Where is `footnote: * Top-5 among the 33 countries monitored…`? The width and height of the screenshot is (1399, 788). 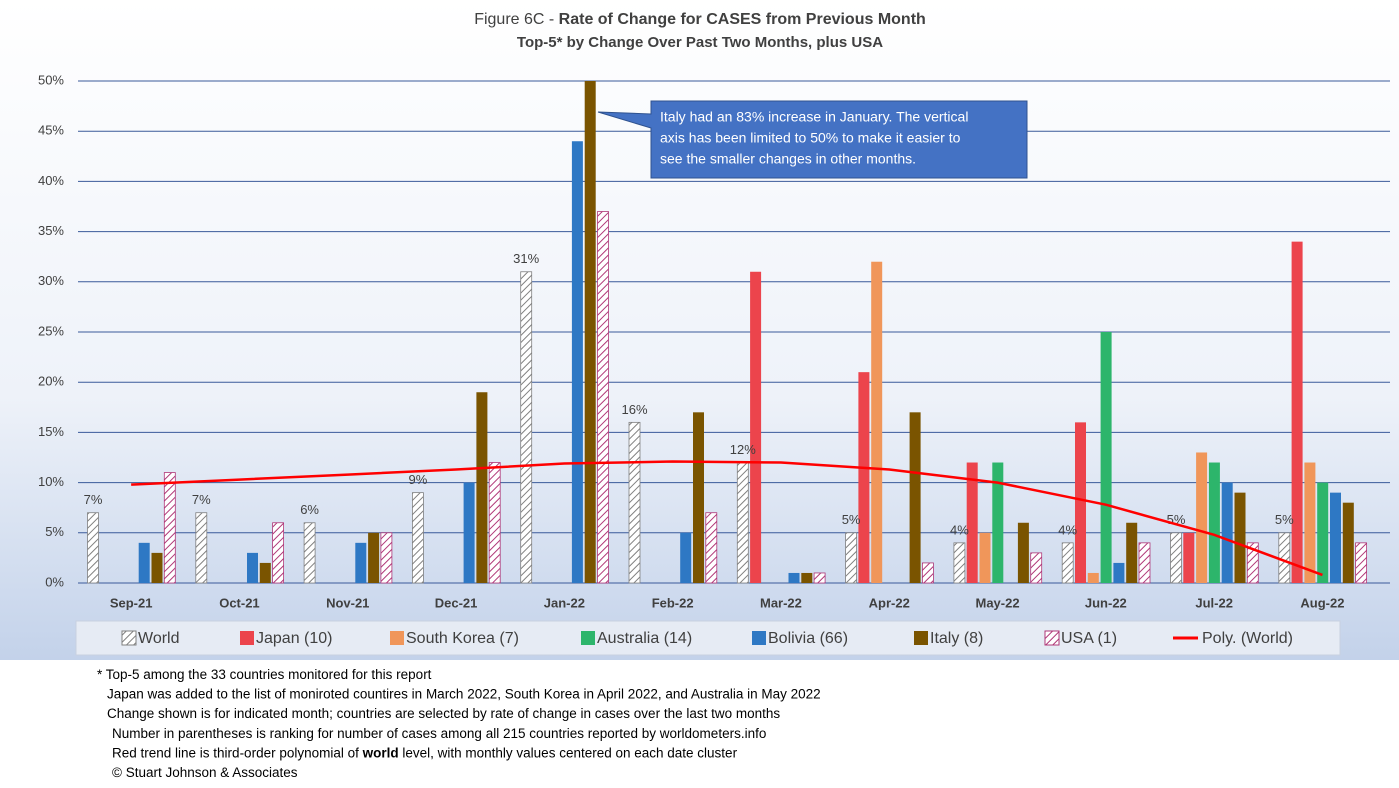 footnote: * Top-5 among the 33 countries monitored… is located at coordinates (264, 674).